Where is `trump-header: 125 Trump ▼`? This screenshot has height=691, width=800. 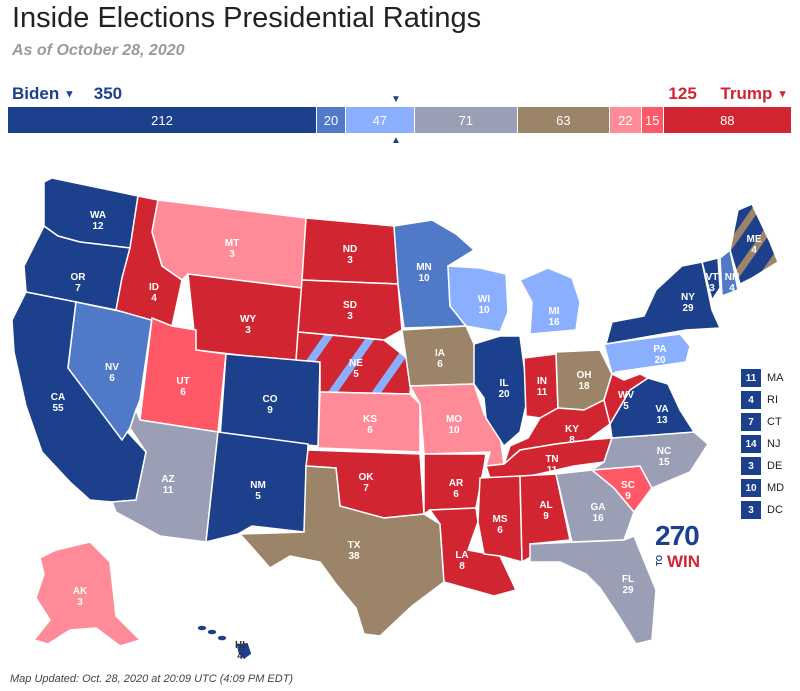 trump-header: 125 Trump ▼ is located at coordinates (728, 94).